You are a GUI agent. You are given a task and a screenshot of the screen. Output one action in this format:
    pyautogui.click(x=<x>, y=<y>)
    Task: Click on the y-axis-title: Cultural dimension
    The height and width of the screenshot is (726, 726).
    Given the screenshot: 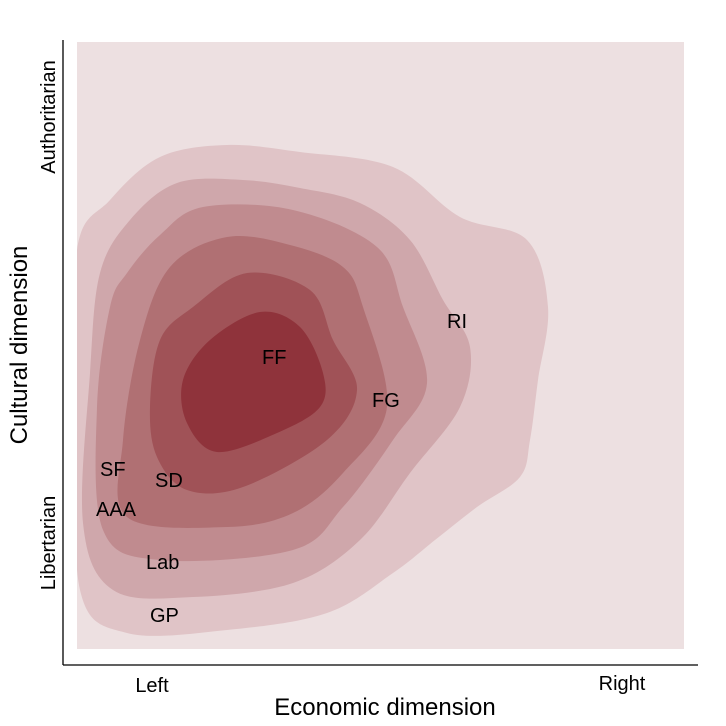 What is the action you would take?
    pyautogui.click(x=19, y=345)
    